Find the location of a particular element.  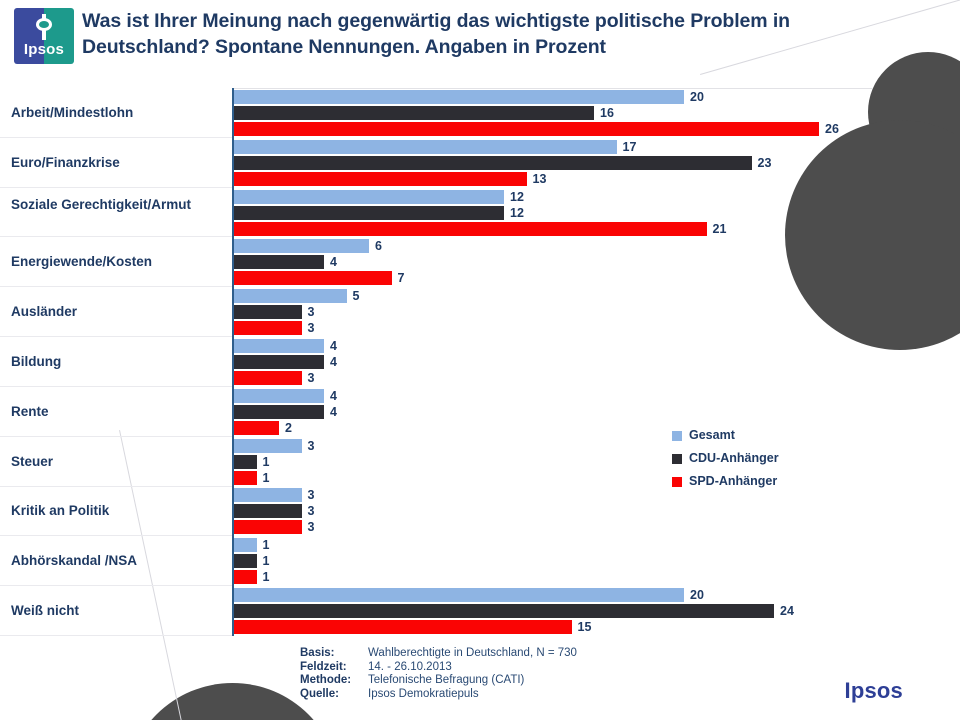

category-row: Steuer is located at coordinates (116, 462).